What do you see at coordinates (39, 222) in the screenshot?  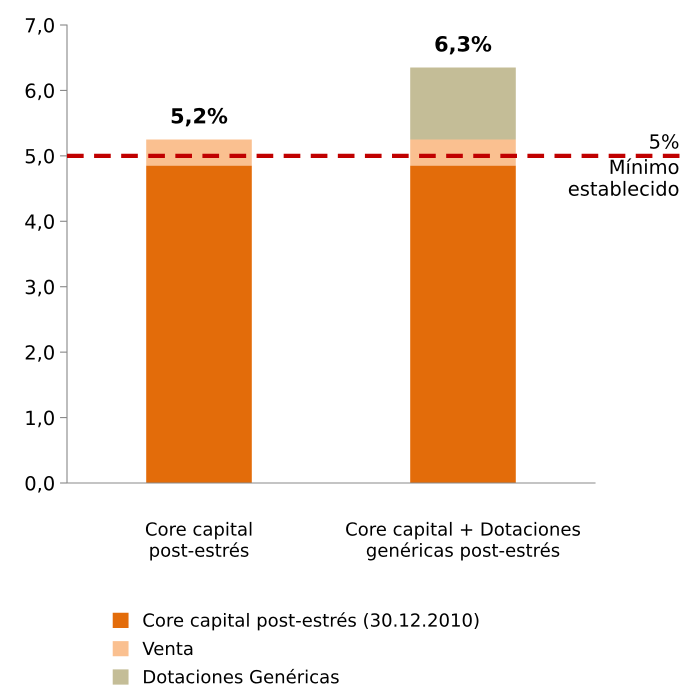 I see `y-tick-label: 4,0` at bounding box center [39, 222].